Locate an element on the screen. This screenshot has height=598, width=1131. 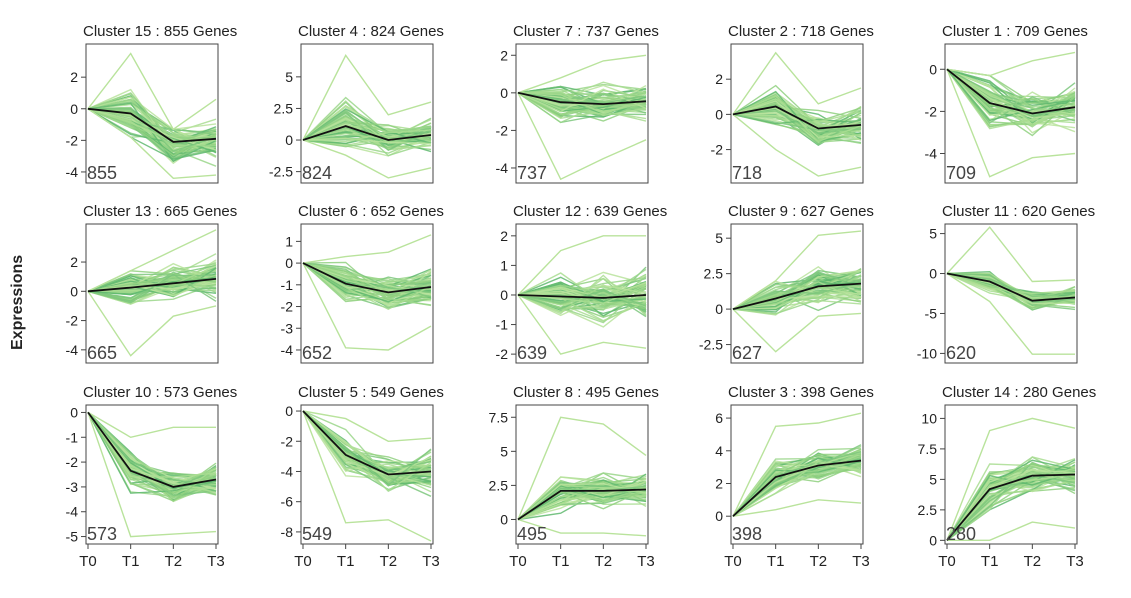
panel-title: Cluster 5 : 549 Genes is located at coordinates (371, 392).